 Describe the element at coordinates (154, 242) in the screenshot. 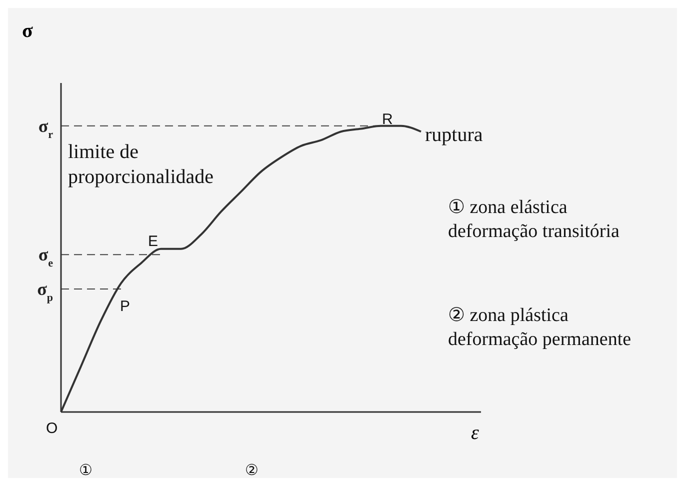

I see `annotation: E` at that location.